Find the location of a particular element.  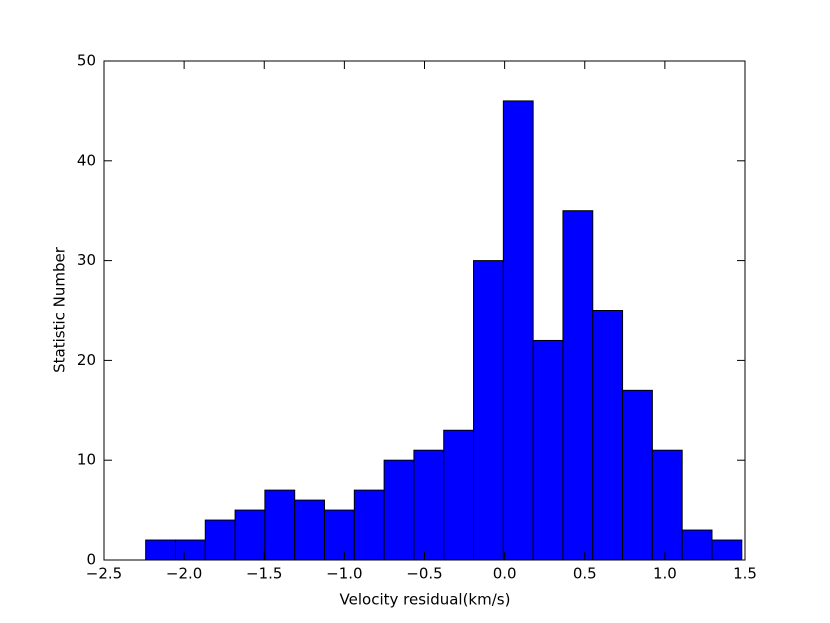

y-tick-label: 40 is located at coordinates (86, 160).